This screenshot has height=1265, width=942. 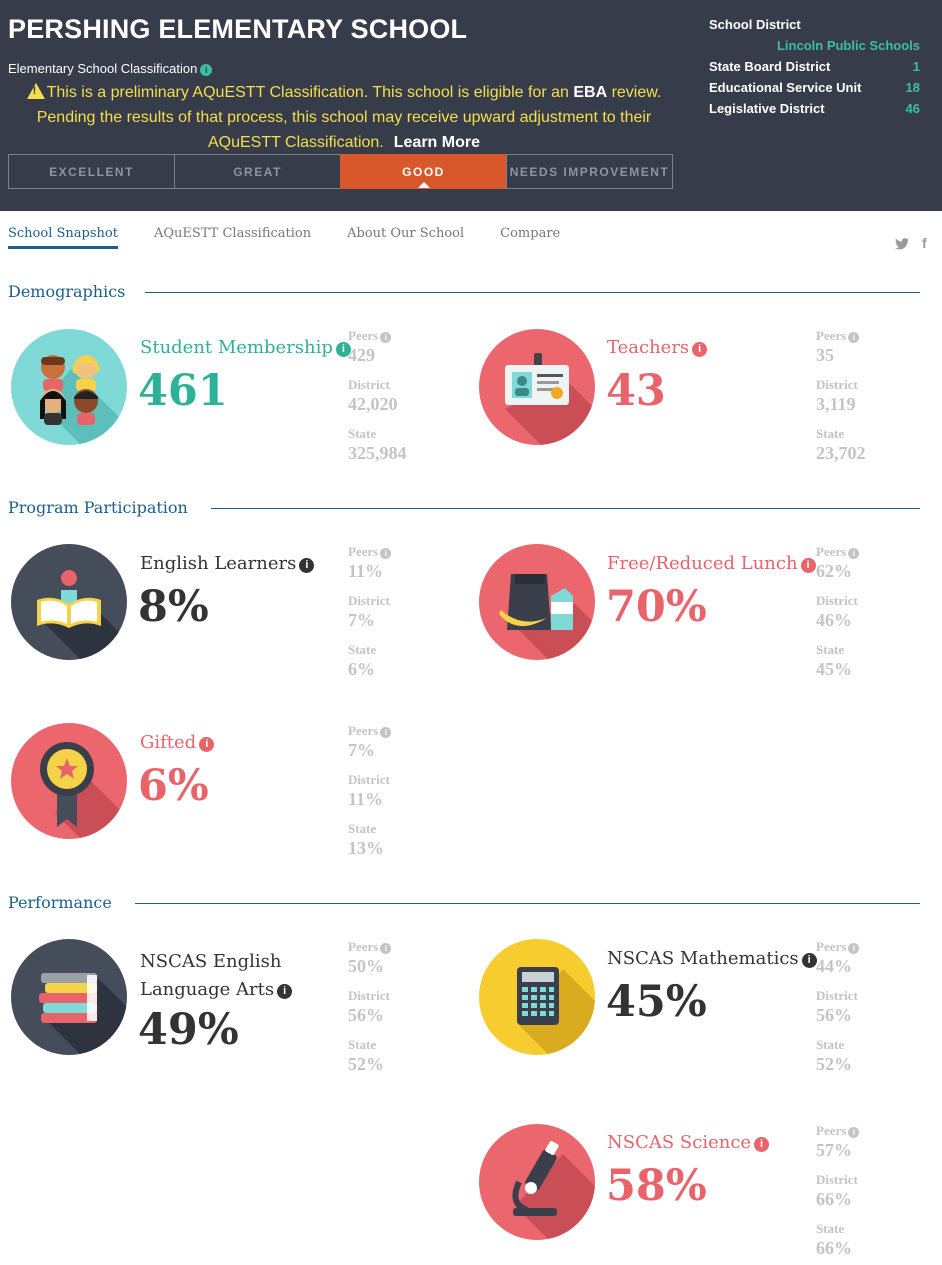 I want to click on teachers-label: Teachers i, so click(x=657, y=347).